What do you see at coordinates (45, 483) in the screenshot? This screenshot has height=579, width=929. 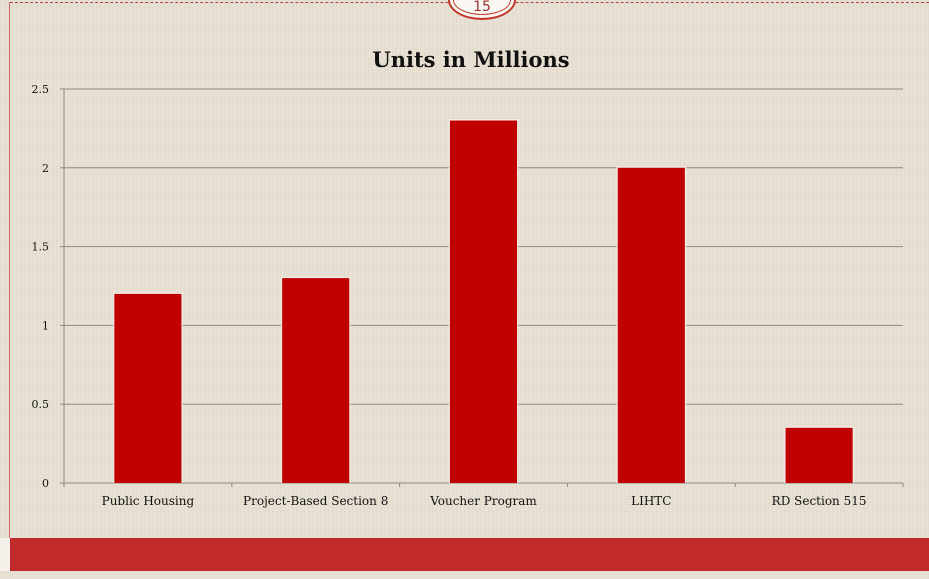 I see `y-tick-label: 0` at bounding box center [45, 483].